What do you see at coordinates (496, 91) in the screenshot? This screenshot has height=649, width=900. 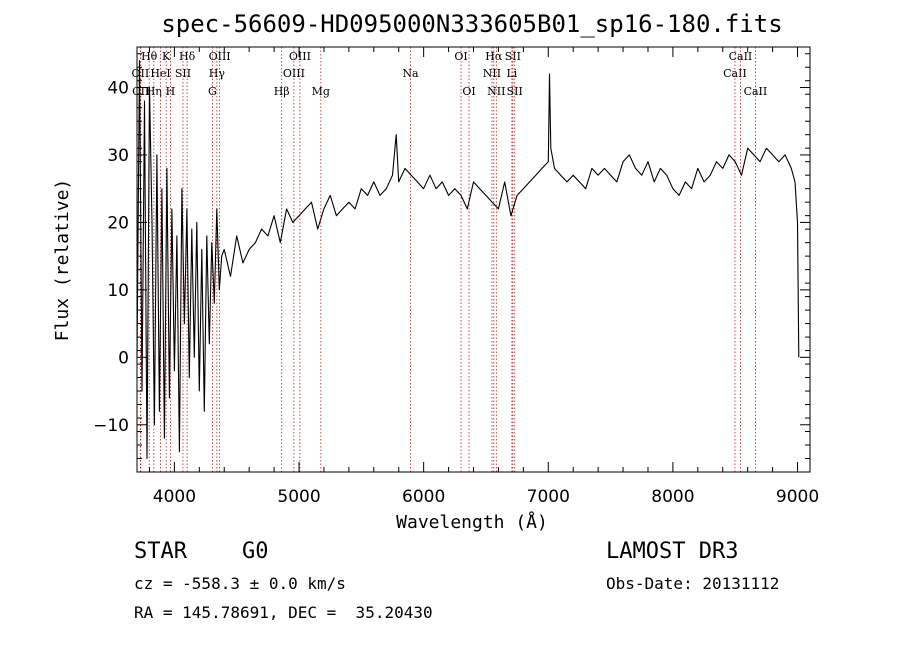 I see `line-label-21: NII` at bounding box center [496, 91].